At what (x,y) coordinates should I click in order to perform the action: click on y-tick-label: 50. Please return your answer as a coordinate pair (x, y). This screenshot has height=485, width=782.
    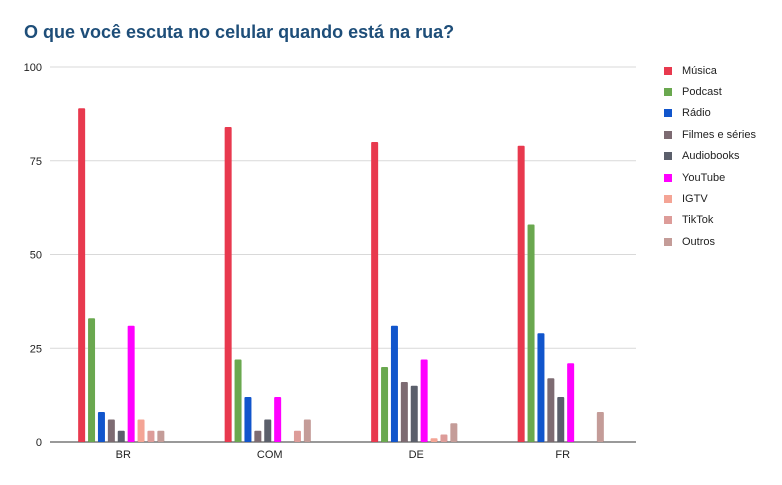
    Looking at the image, I should click on (36, 256).